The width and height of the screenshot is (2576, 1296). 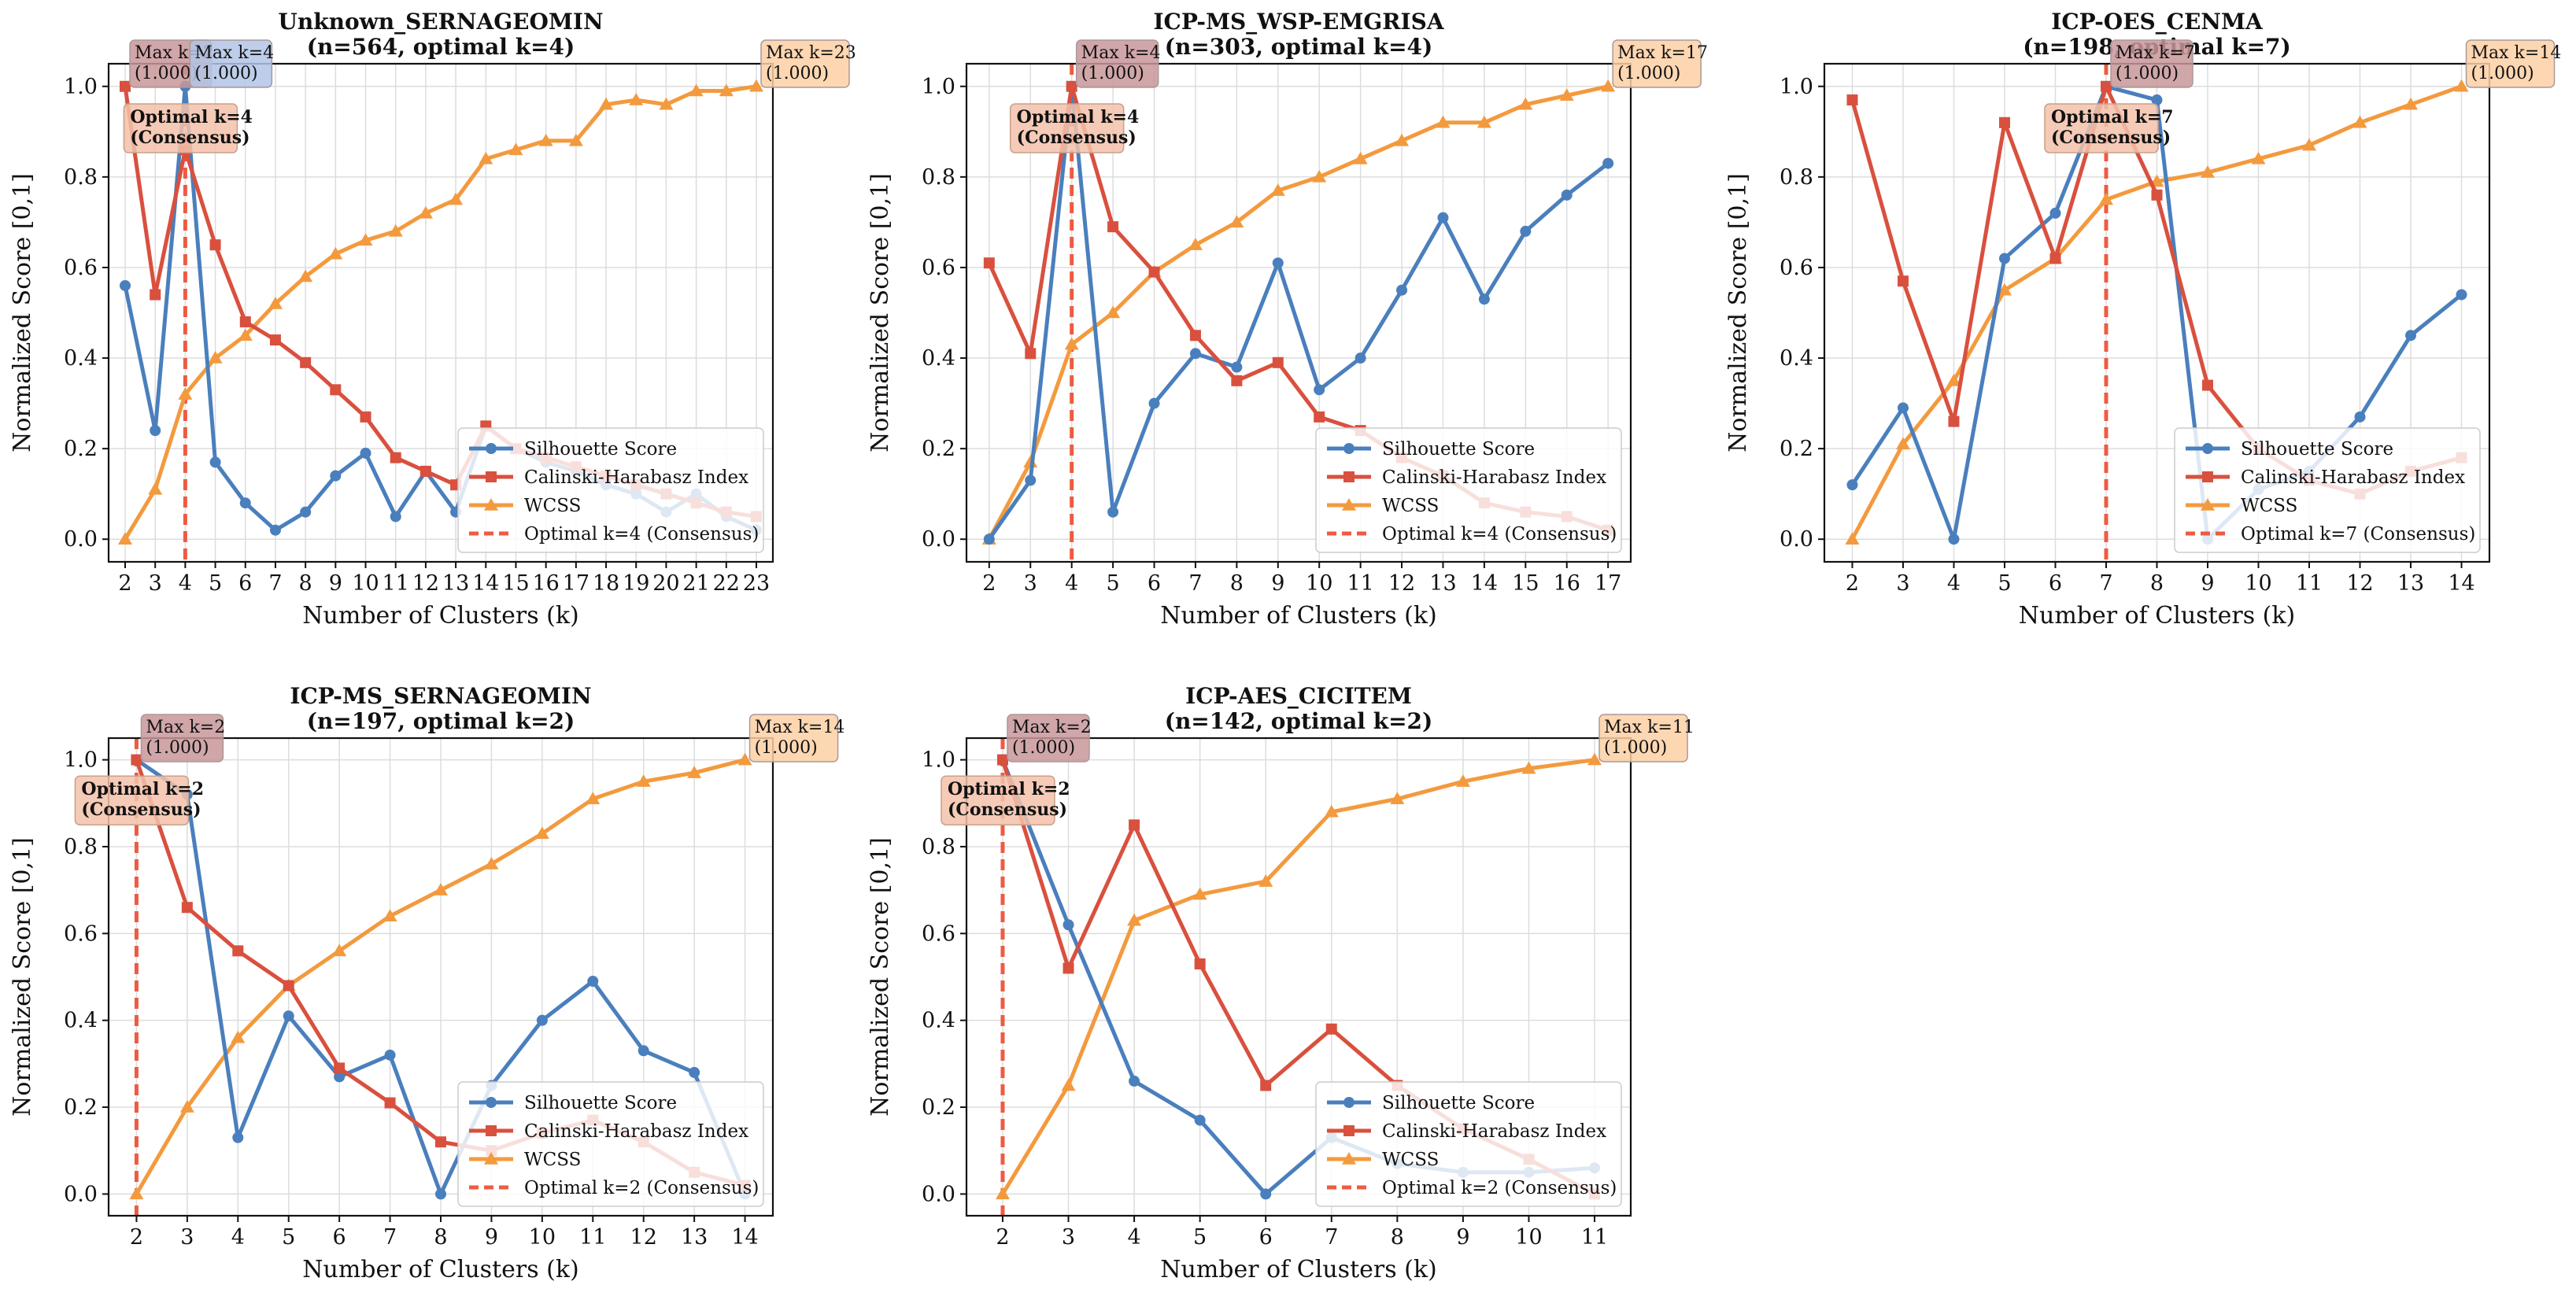 What do you see at coordinates (643, 1237) in the screenshot?
I see `x-tick-label: 12` at bounding box center [643, 1237].